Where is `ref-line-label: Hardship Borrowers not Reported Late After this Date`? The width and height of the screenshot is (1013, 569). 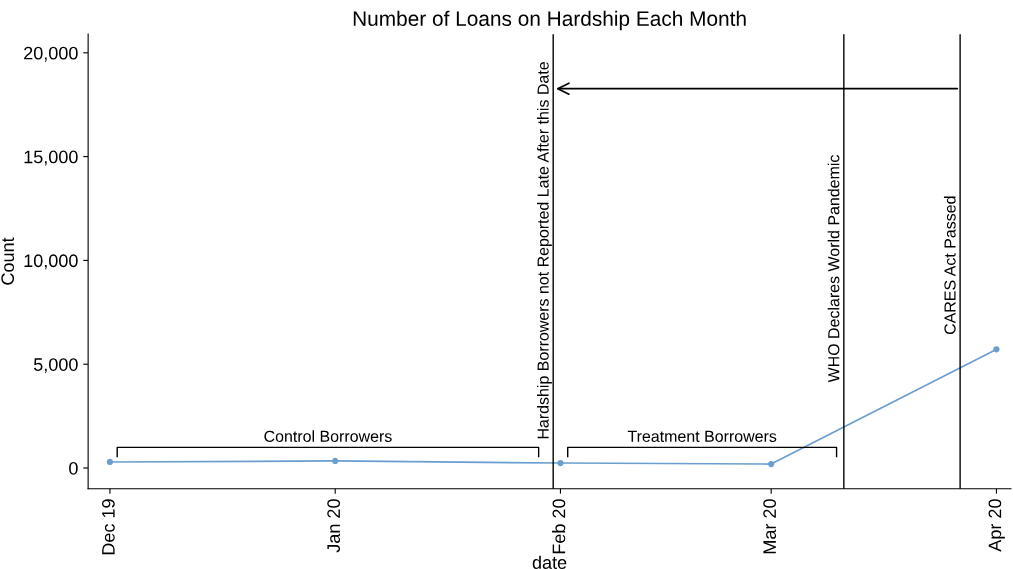
ref-line-label: Hardship Borrowers not Reported Late After this Date is located at coordinates (544, 250).